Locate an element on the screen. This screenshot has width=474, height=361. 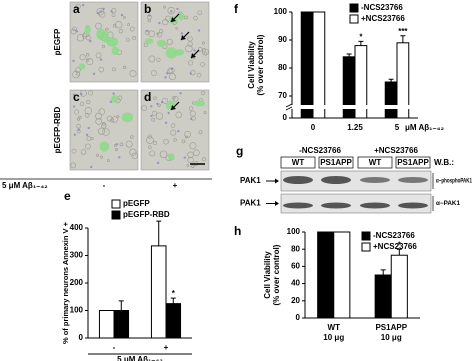
arrow-head is located at coordinates (183, 37).